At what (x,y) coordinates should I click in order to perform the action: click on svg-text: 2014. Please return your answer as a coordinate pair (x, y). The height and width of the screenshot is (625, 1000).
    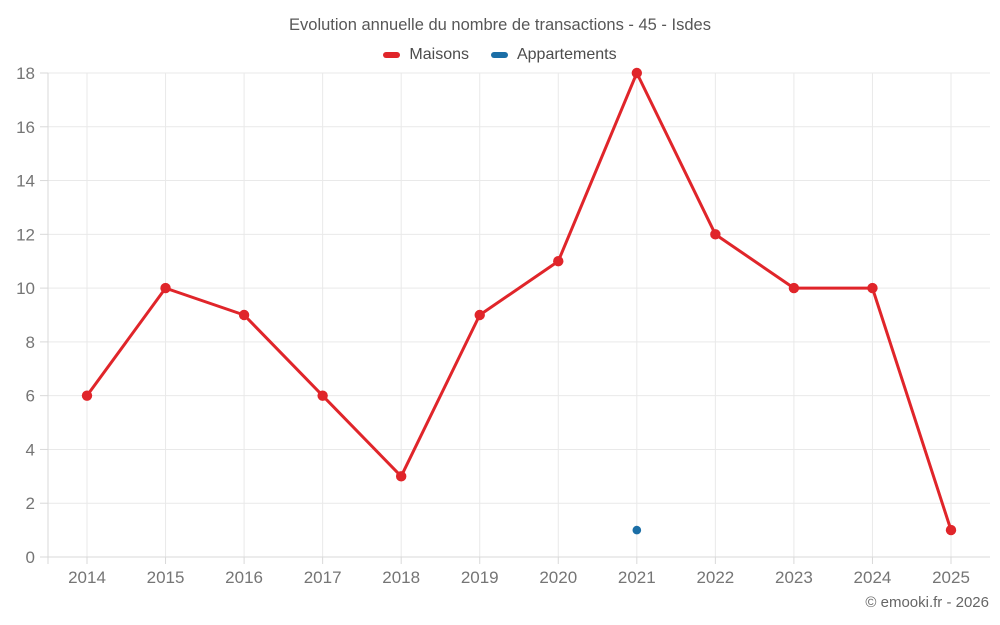
    Looking at the image, I should click on (87, 577).